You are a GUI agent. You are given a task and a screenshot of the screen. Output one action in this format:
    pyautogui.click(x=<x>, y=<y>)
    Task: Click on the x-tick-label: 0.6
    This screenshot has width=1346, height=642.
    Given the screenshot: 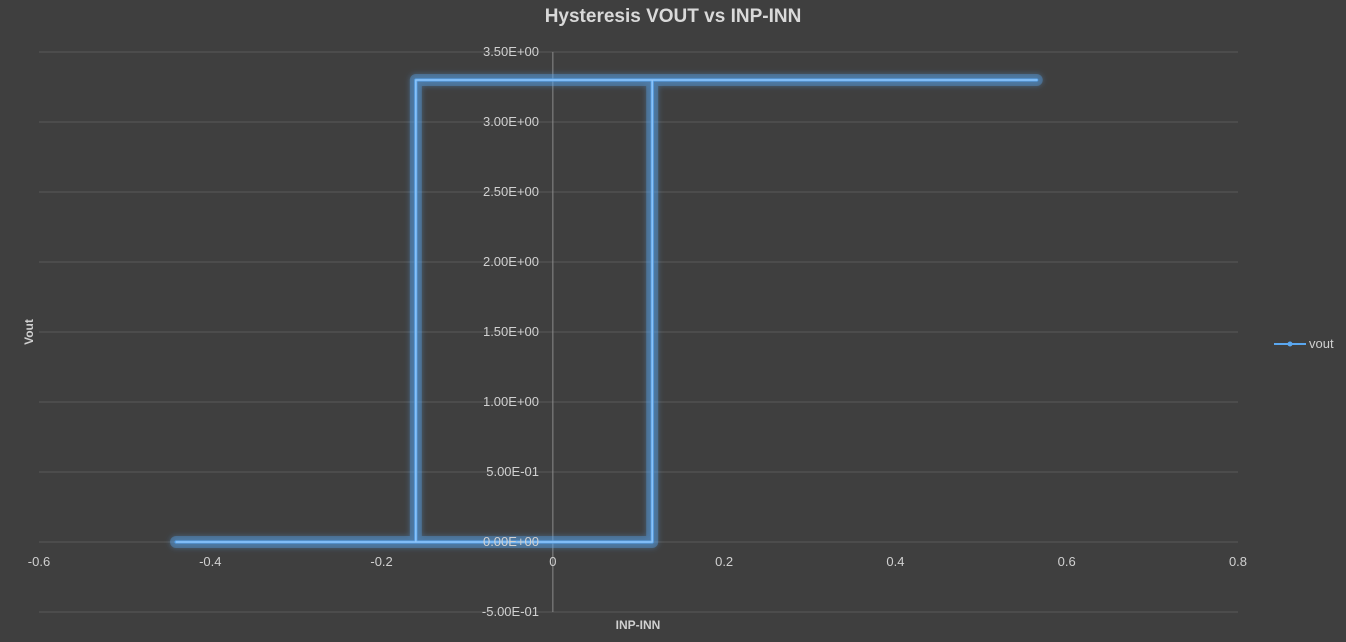 What is the action you would take?
    pyautogui.click(x=1067, y=561)
    